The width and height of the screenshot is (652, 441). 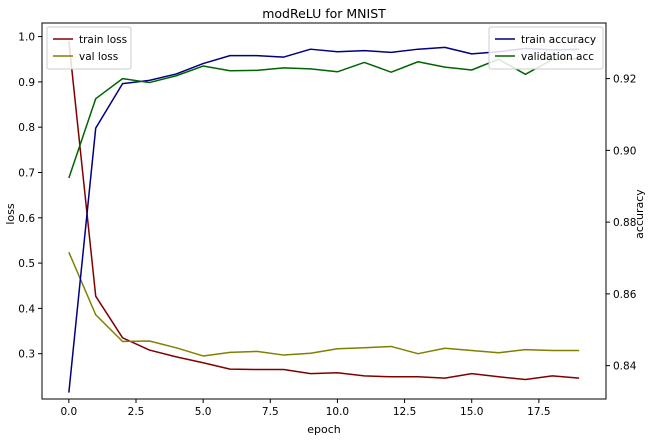 I want to click on y-left-tick-label: 0.3, so click(x=26, y=355).